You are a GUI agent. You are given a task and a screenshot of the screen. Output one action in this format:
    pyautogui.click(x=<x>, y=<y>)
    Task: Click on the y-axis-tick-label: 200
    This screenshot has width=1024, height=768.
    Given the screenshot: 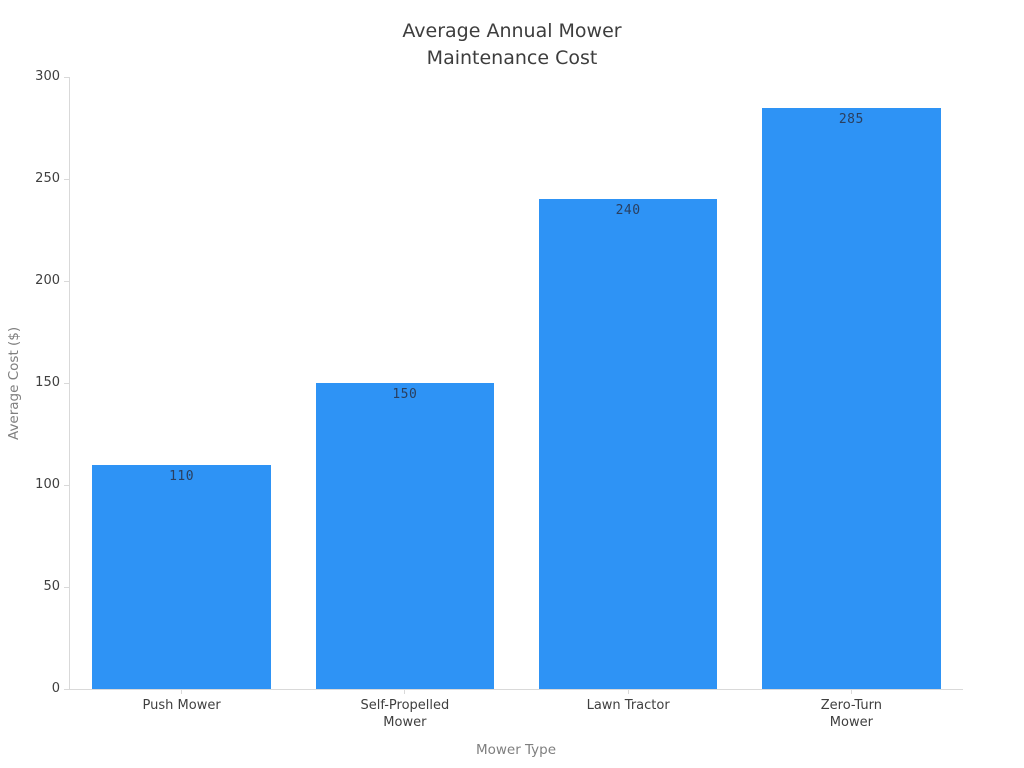 What is the action you would take?
    pyautogui.click(x=47, y=280)
    